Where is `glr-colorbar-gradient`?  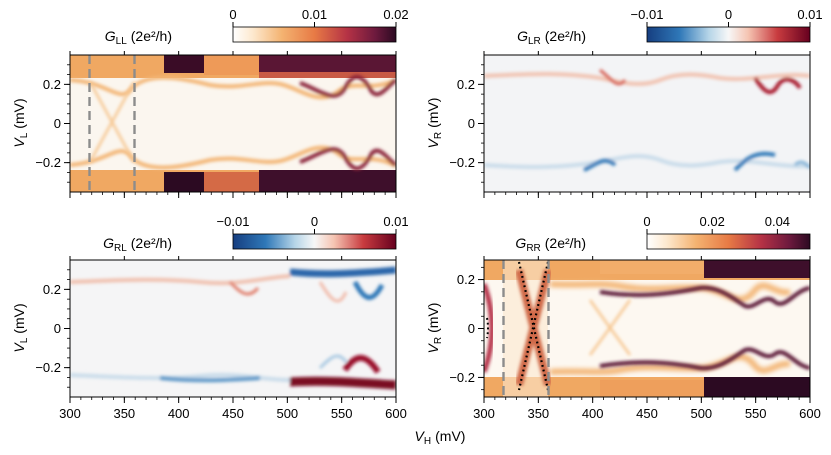
glr-colorbar-gradient is located at coordinates (728, 34).